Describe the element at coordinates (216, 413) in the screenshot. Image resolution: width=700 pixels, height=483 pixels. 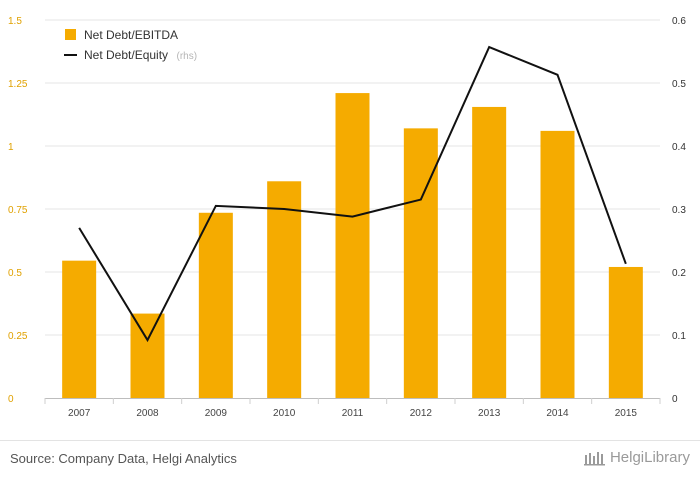
I see `x-tick-label: 2009` at that location.